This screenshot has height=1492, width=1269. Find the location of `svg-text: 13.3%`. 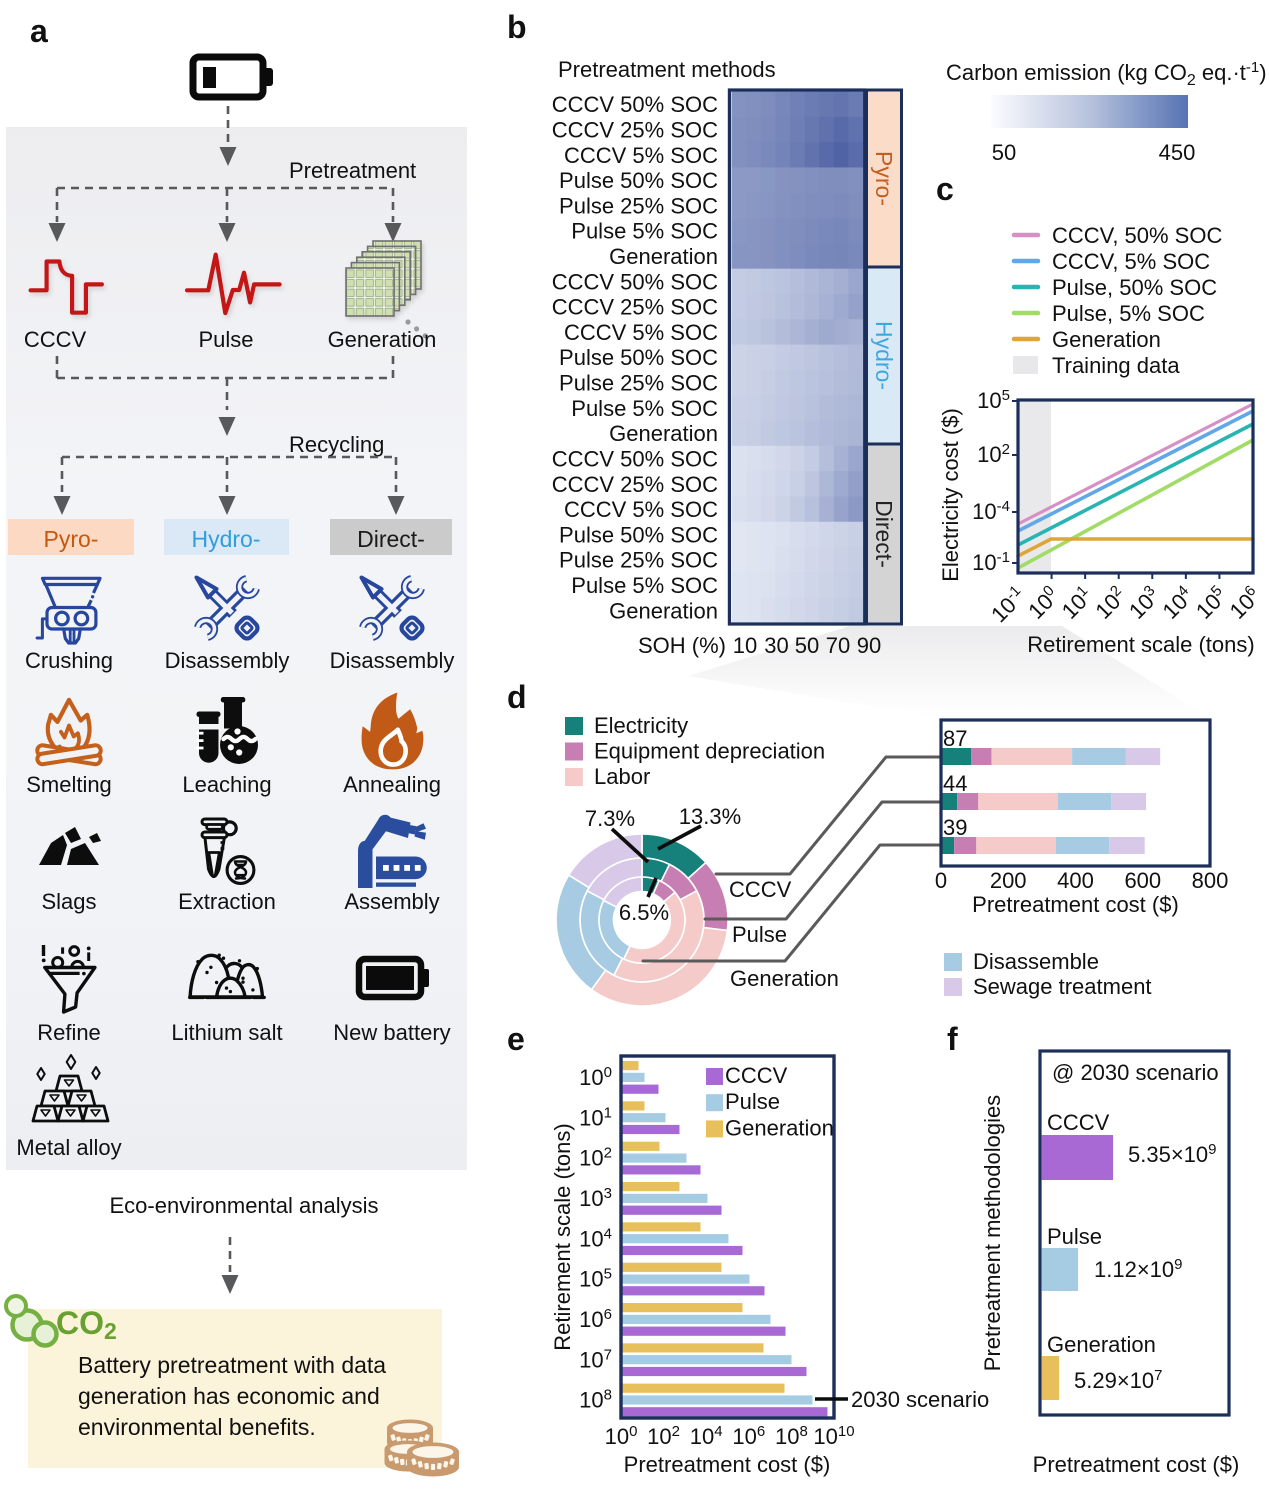

svg-text: 13.3% is located at coordinates (710, 816).